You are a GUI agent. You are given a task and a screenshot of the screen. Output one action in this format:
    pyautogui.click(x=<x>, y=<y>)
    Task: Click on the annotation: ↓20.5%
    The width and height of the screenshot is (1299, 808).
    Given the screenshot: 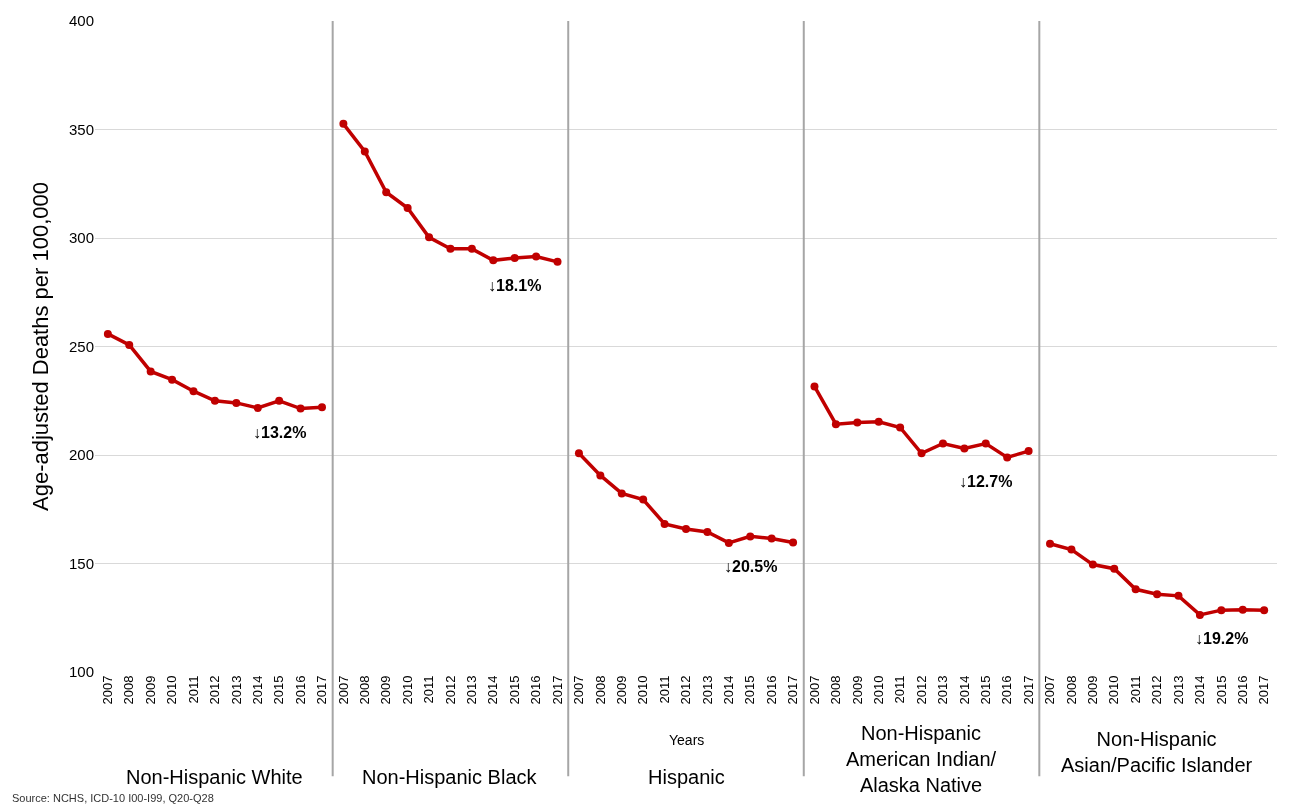 What is the action you would take?
    pyautogui.click(x=751, y=566)
    